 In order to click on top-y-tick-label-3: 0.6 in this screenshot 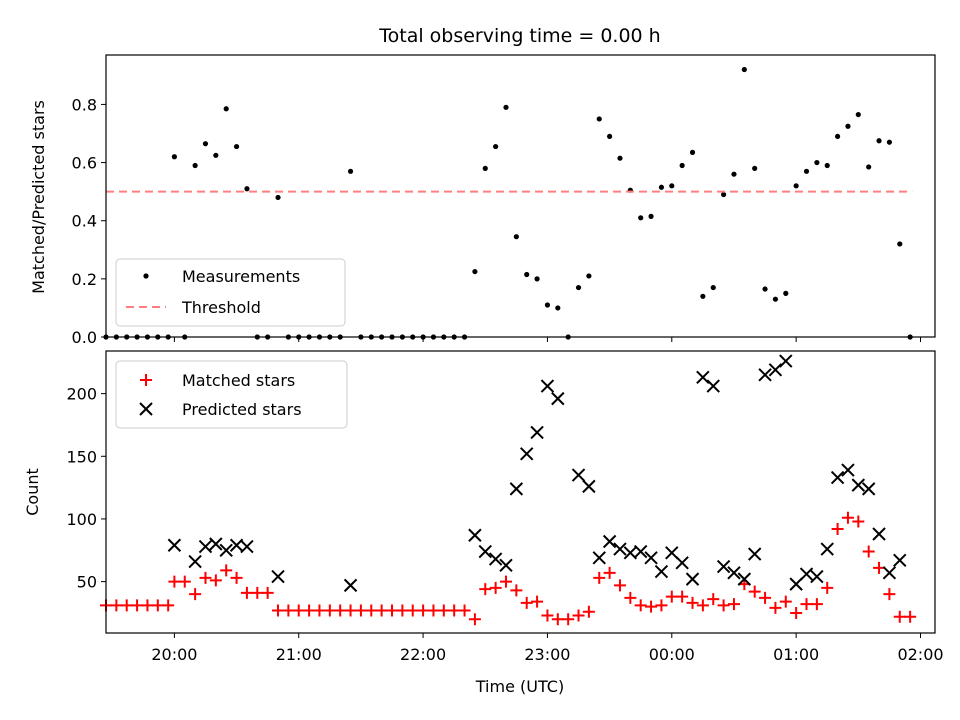, I will do `click(84, 163)`.